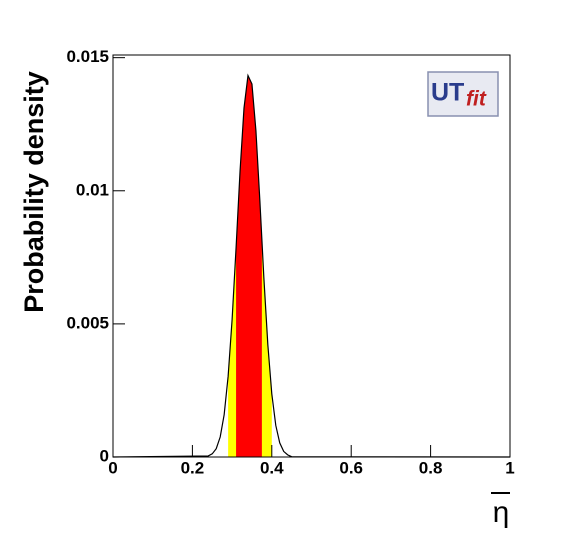 This screenshot has height=538, width=567. What do you see at coordinates (104, 455) in the screenshot?
I see `y-tick-label: 0` at bounding box center [104, 455].